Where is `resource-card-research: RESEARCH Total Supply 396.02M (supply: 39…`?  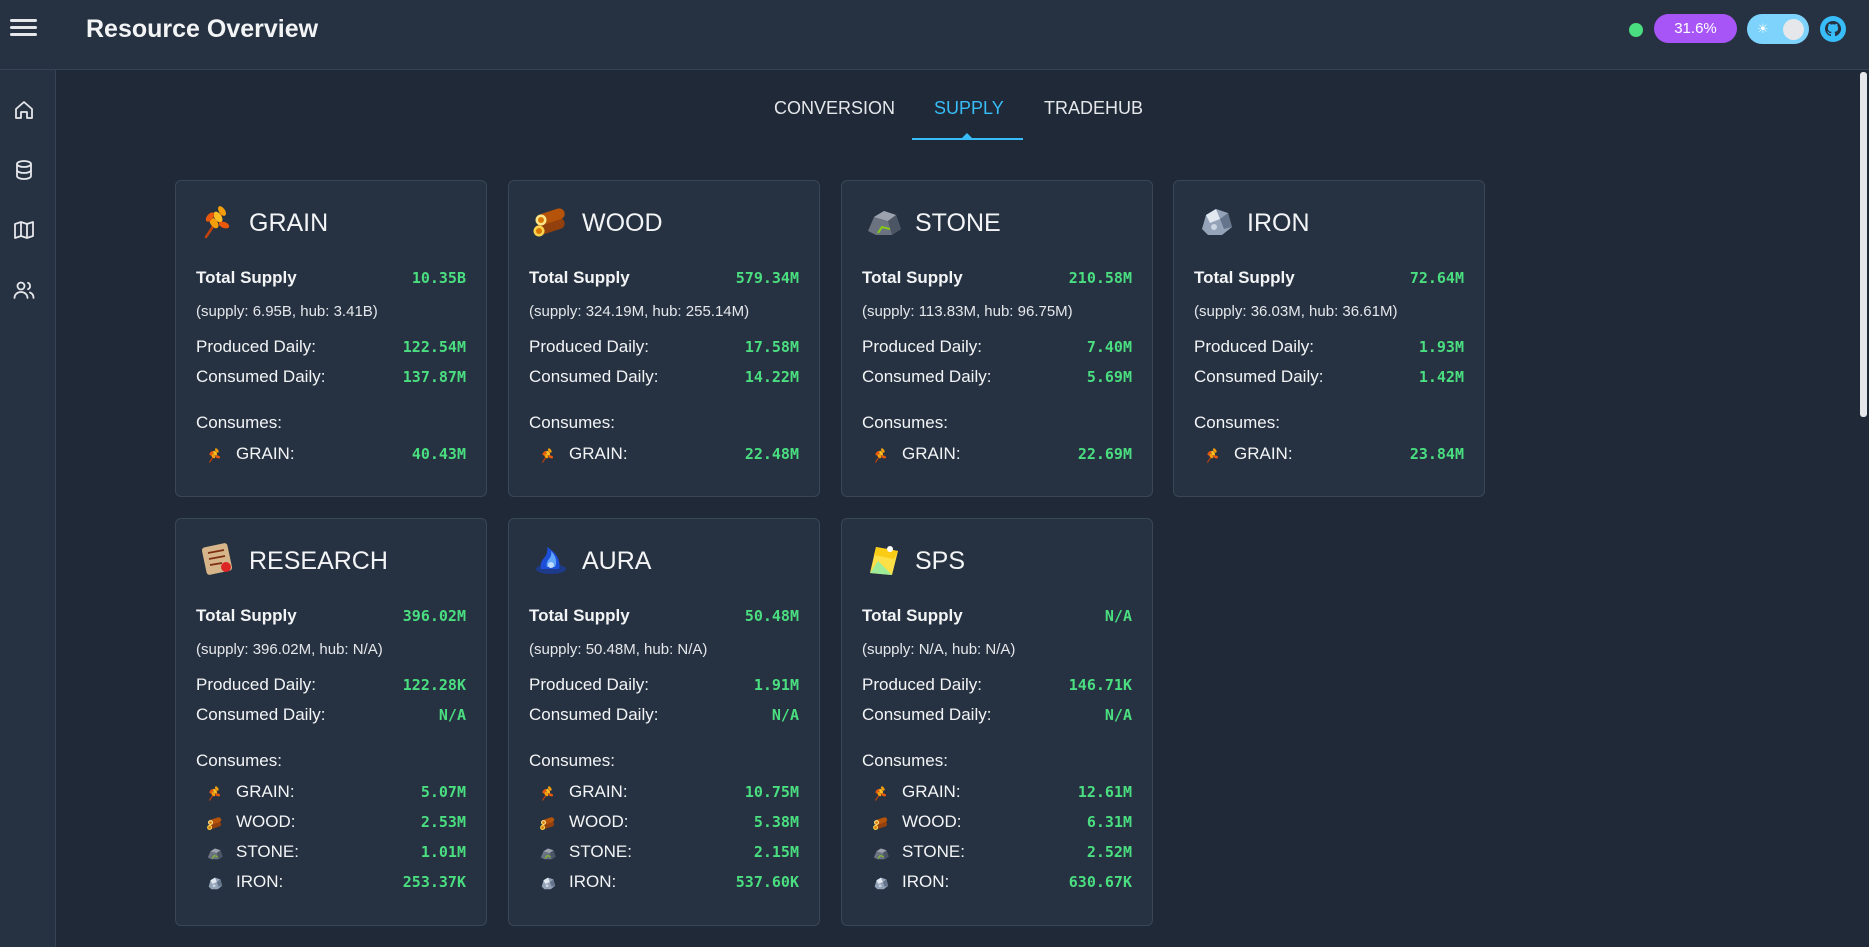
resource-card-research: RESEARCH Total Supply 396.02M (supply: 39… is located at coordinates (331, 722).